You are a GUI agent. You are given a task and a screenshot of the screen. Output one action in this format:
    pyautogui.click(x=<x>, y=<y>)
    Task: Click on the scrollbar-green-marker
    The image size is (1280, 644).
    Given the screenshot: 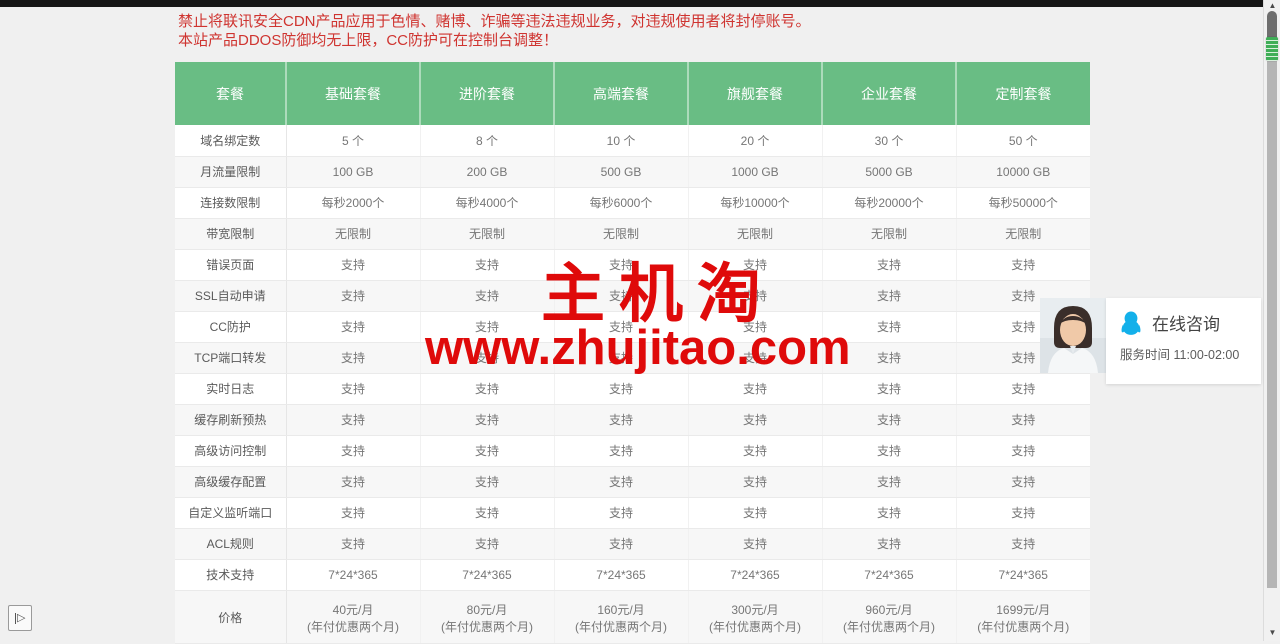 What is the action you would take?
    pyautogui.click(x=1272, y=49)
    